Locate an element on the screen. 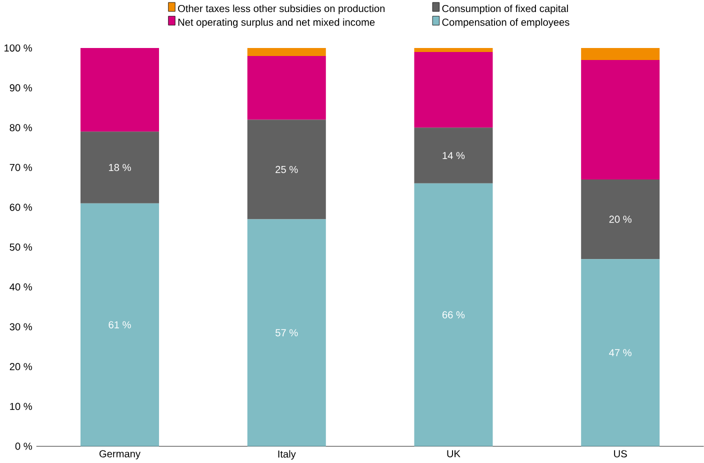  data-label: 25 % is located at coordinates (287, 169).